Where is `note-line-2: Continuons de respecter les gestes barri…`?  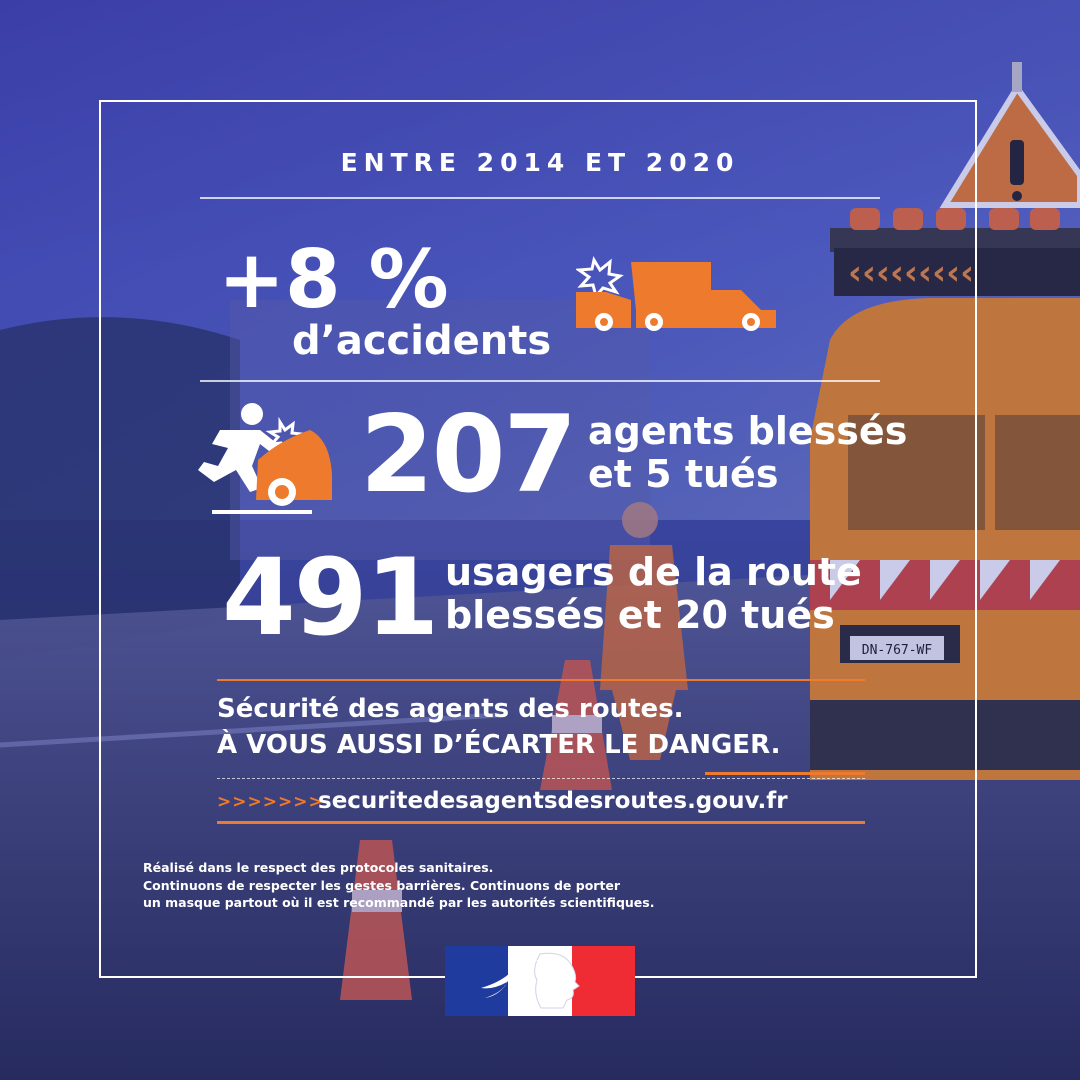 note-line-2: Continuons de respecter les gestes barri… is located at coordinates (382, 885).